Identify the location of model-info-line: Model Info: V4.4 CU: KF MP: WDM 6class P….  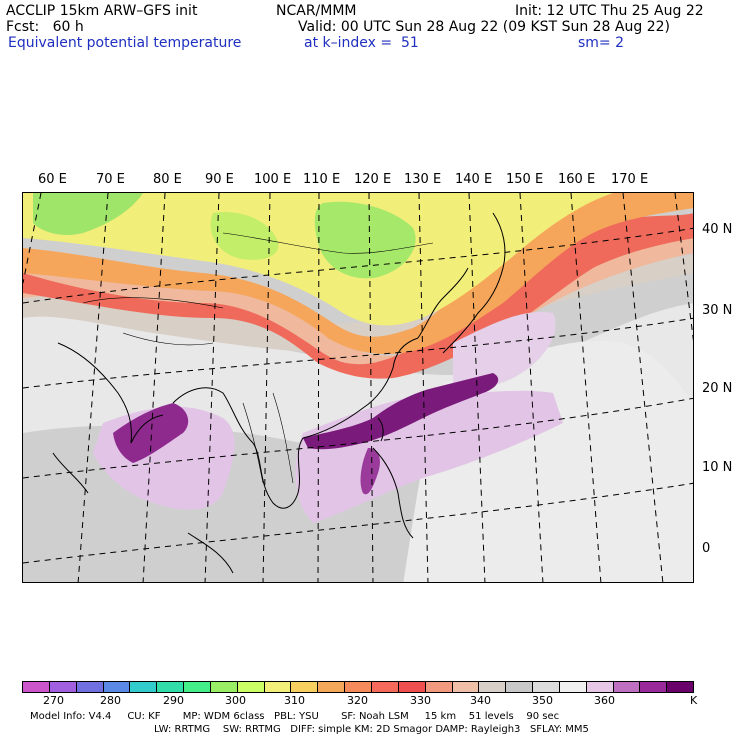
(295, 716).